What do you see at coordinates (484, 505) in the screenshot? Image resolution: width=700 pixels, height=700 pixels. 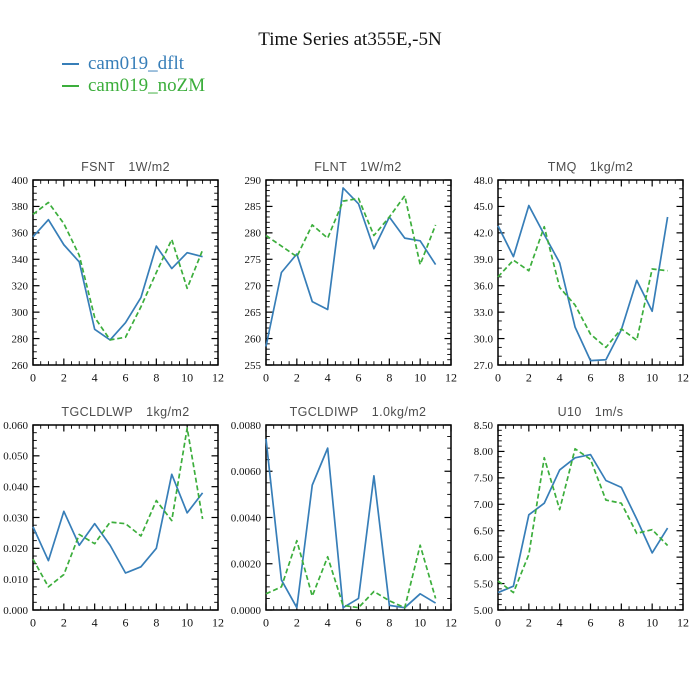 I see `svg-text: 7.00` at bounding box center [484, 505].